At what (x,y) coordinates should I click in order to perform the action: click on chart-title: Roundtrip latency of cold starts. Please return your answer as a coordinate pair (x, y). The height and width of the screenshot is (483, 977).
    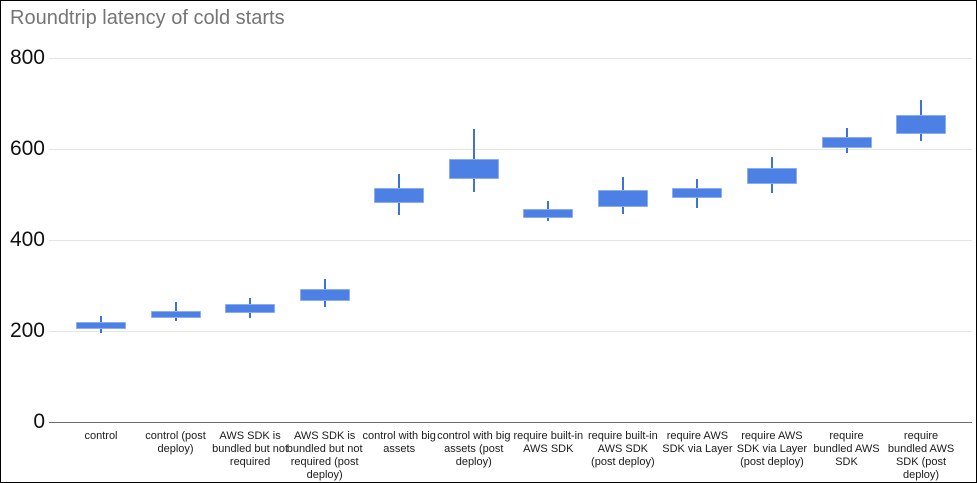
    Looking at the image, I should click on (147, 18).